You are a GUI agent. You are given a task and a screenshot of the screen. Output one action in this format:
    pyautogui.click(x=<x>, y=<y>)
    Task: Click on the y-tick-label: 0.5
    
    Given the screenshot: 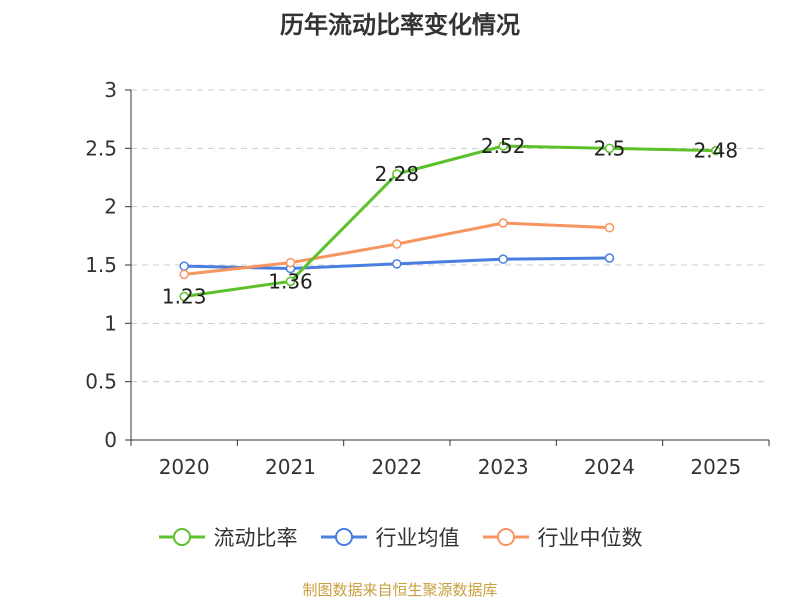 What is the action you would take?
    pyautogui.click(x=101, y=382)
    